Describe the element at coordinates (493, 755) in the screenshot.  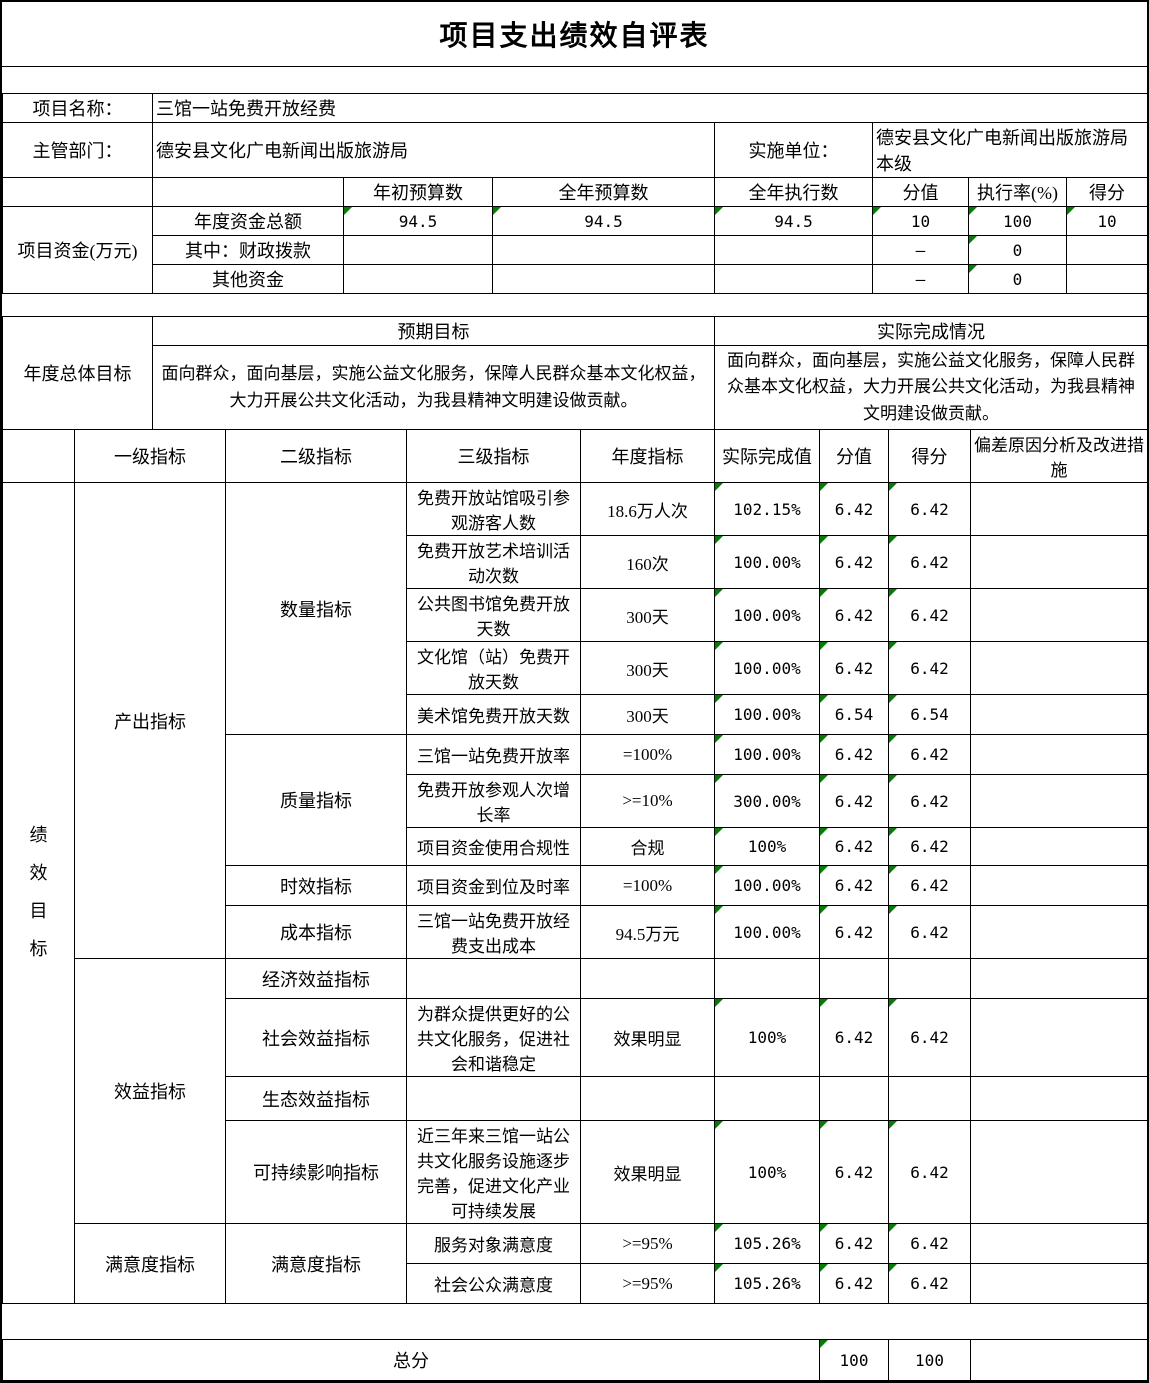
I see `cell-level3: 三馆一站免费开放率` at that location.